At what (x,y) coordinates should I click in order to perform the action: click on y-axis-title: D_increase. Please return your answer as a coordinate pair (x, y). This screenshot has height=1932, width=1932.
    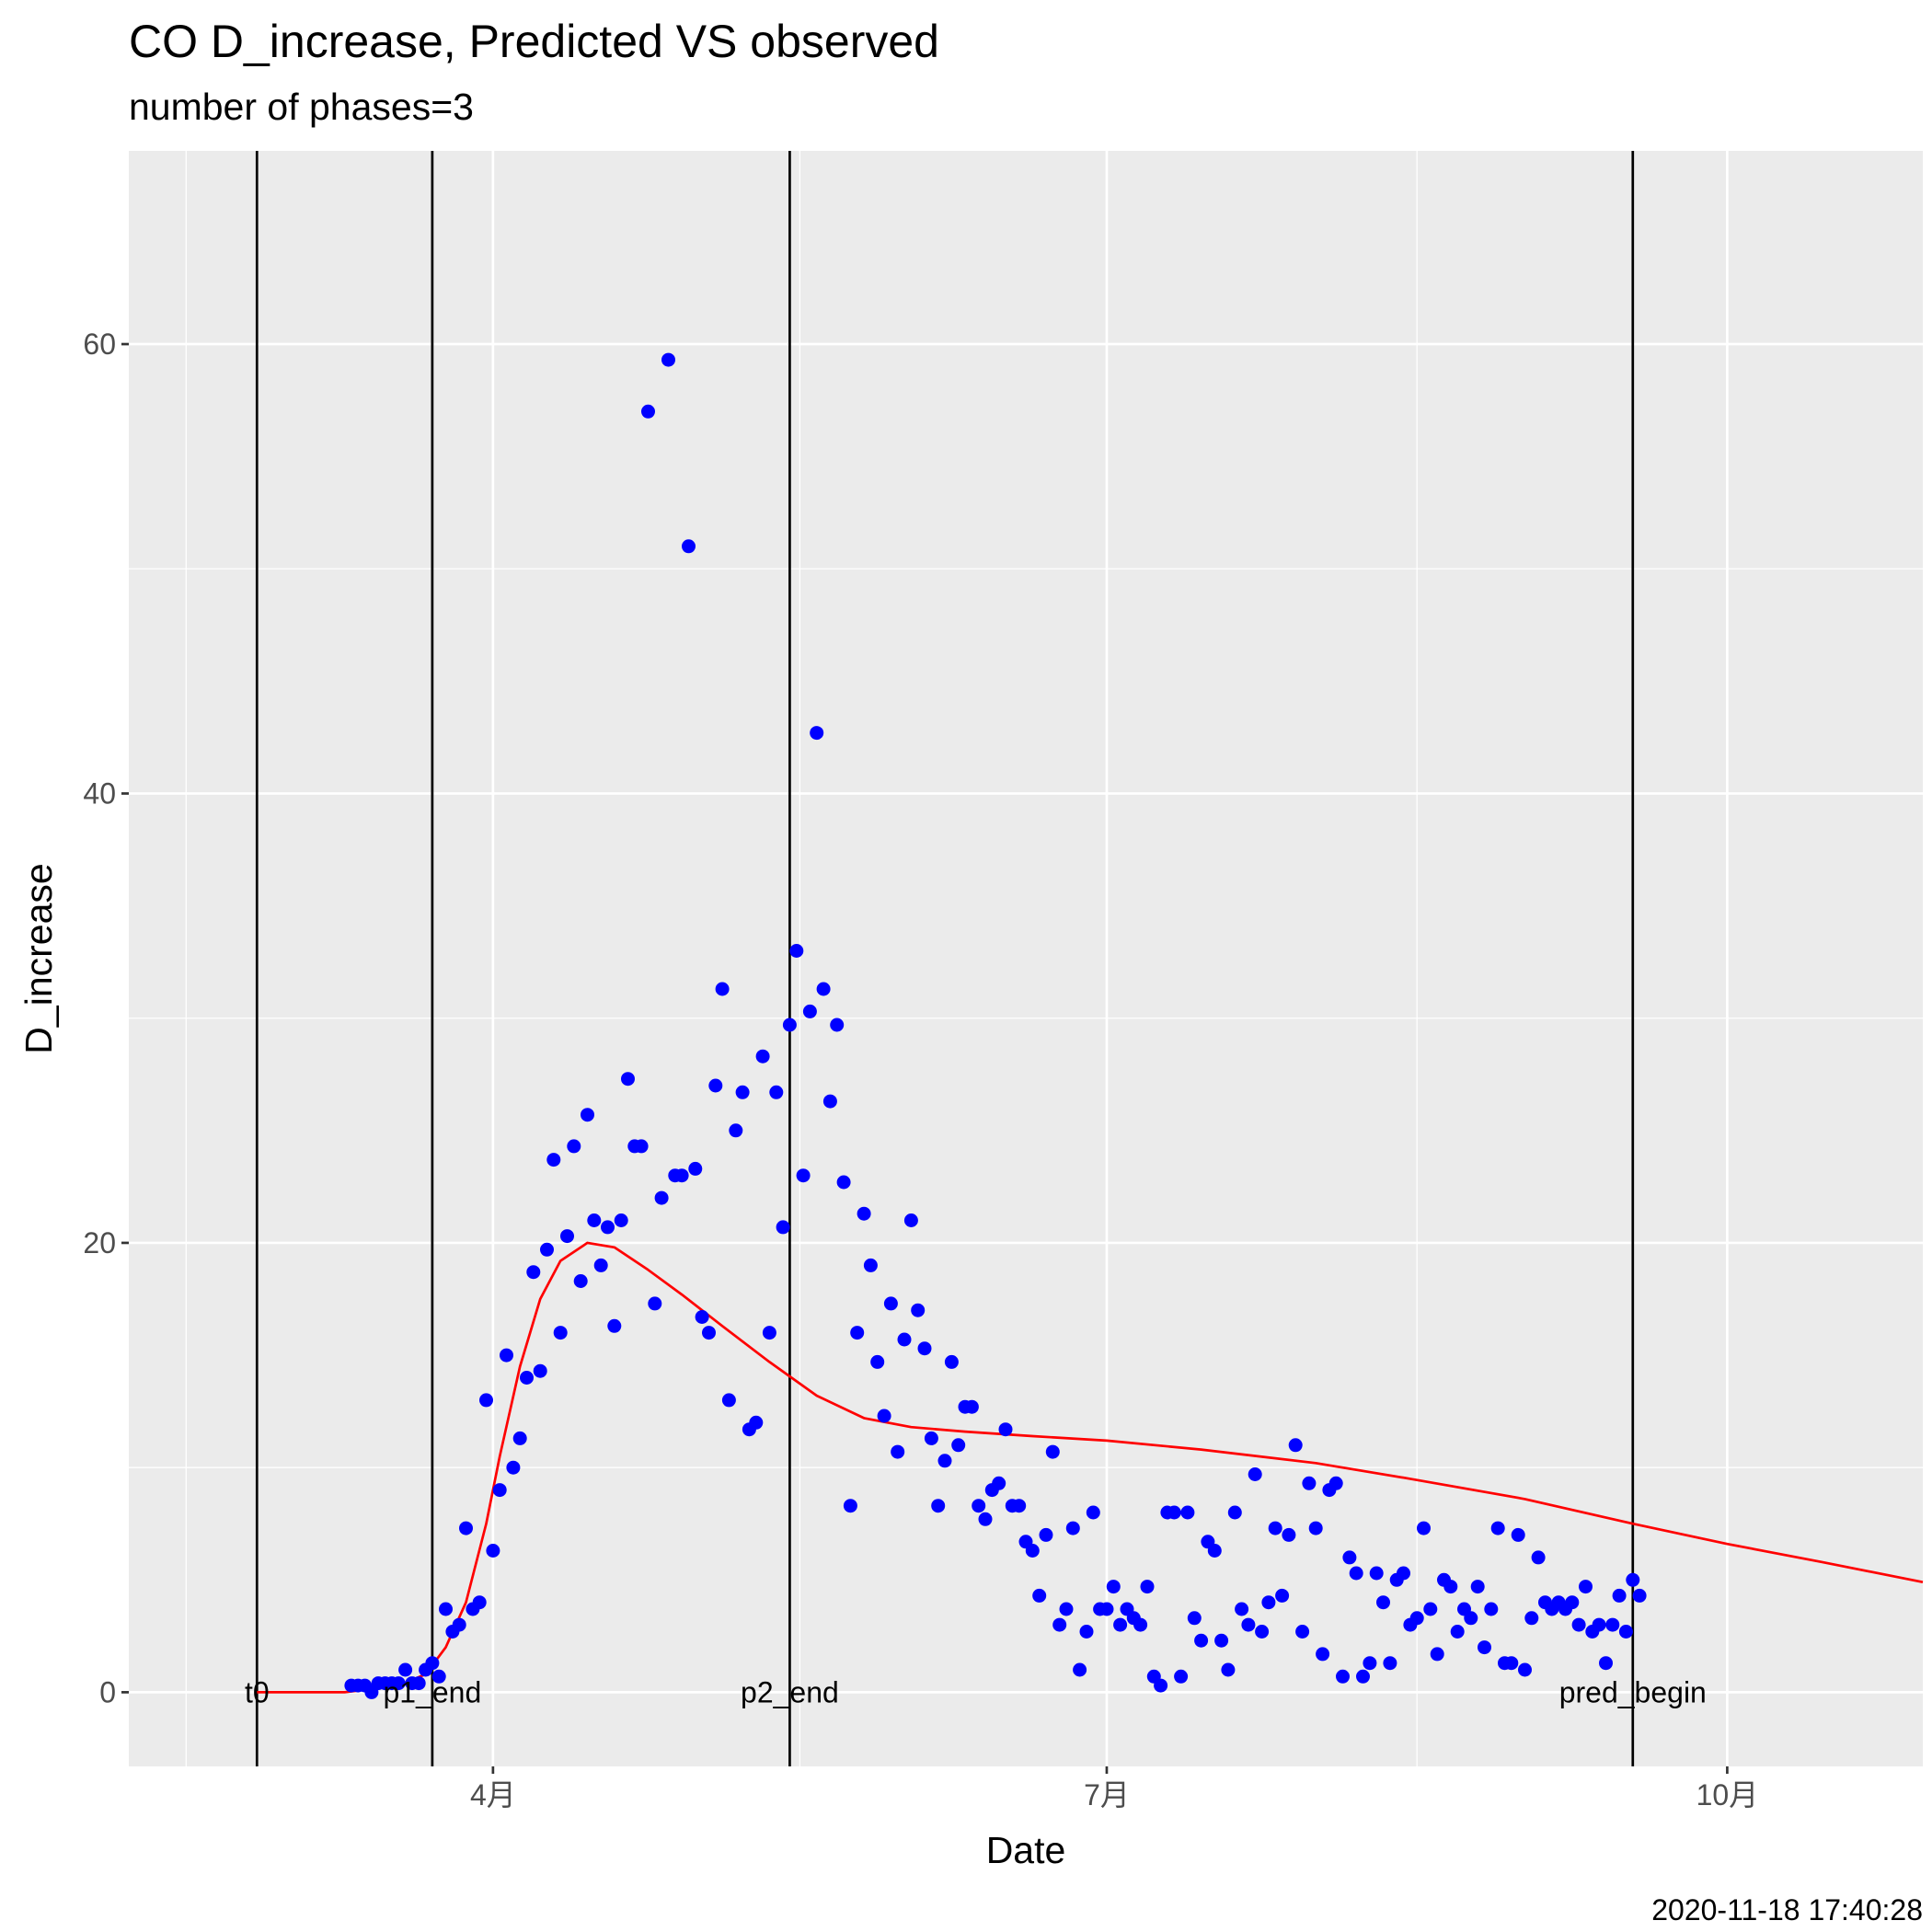
    Looking at the image, I should click on (38, 958).